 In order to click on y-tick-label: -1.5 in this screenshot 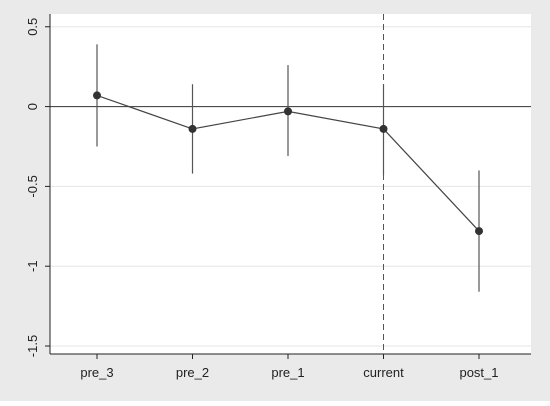, I will do `click(32, 346)`.